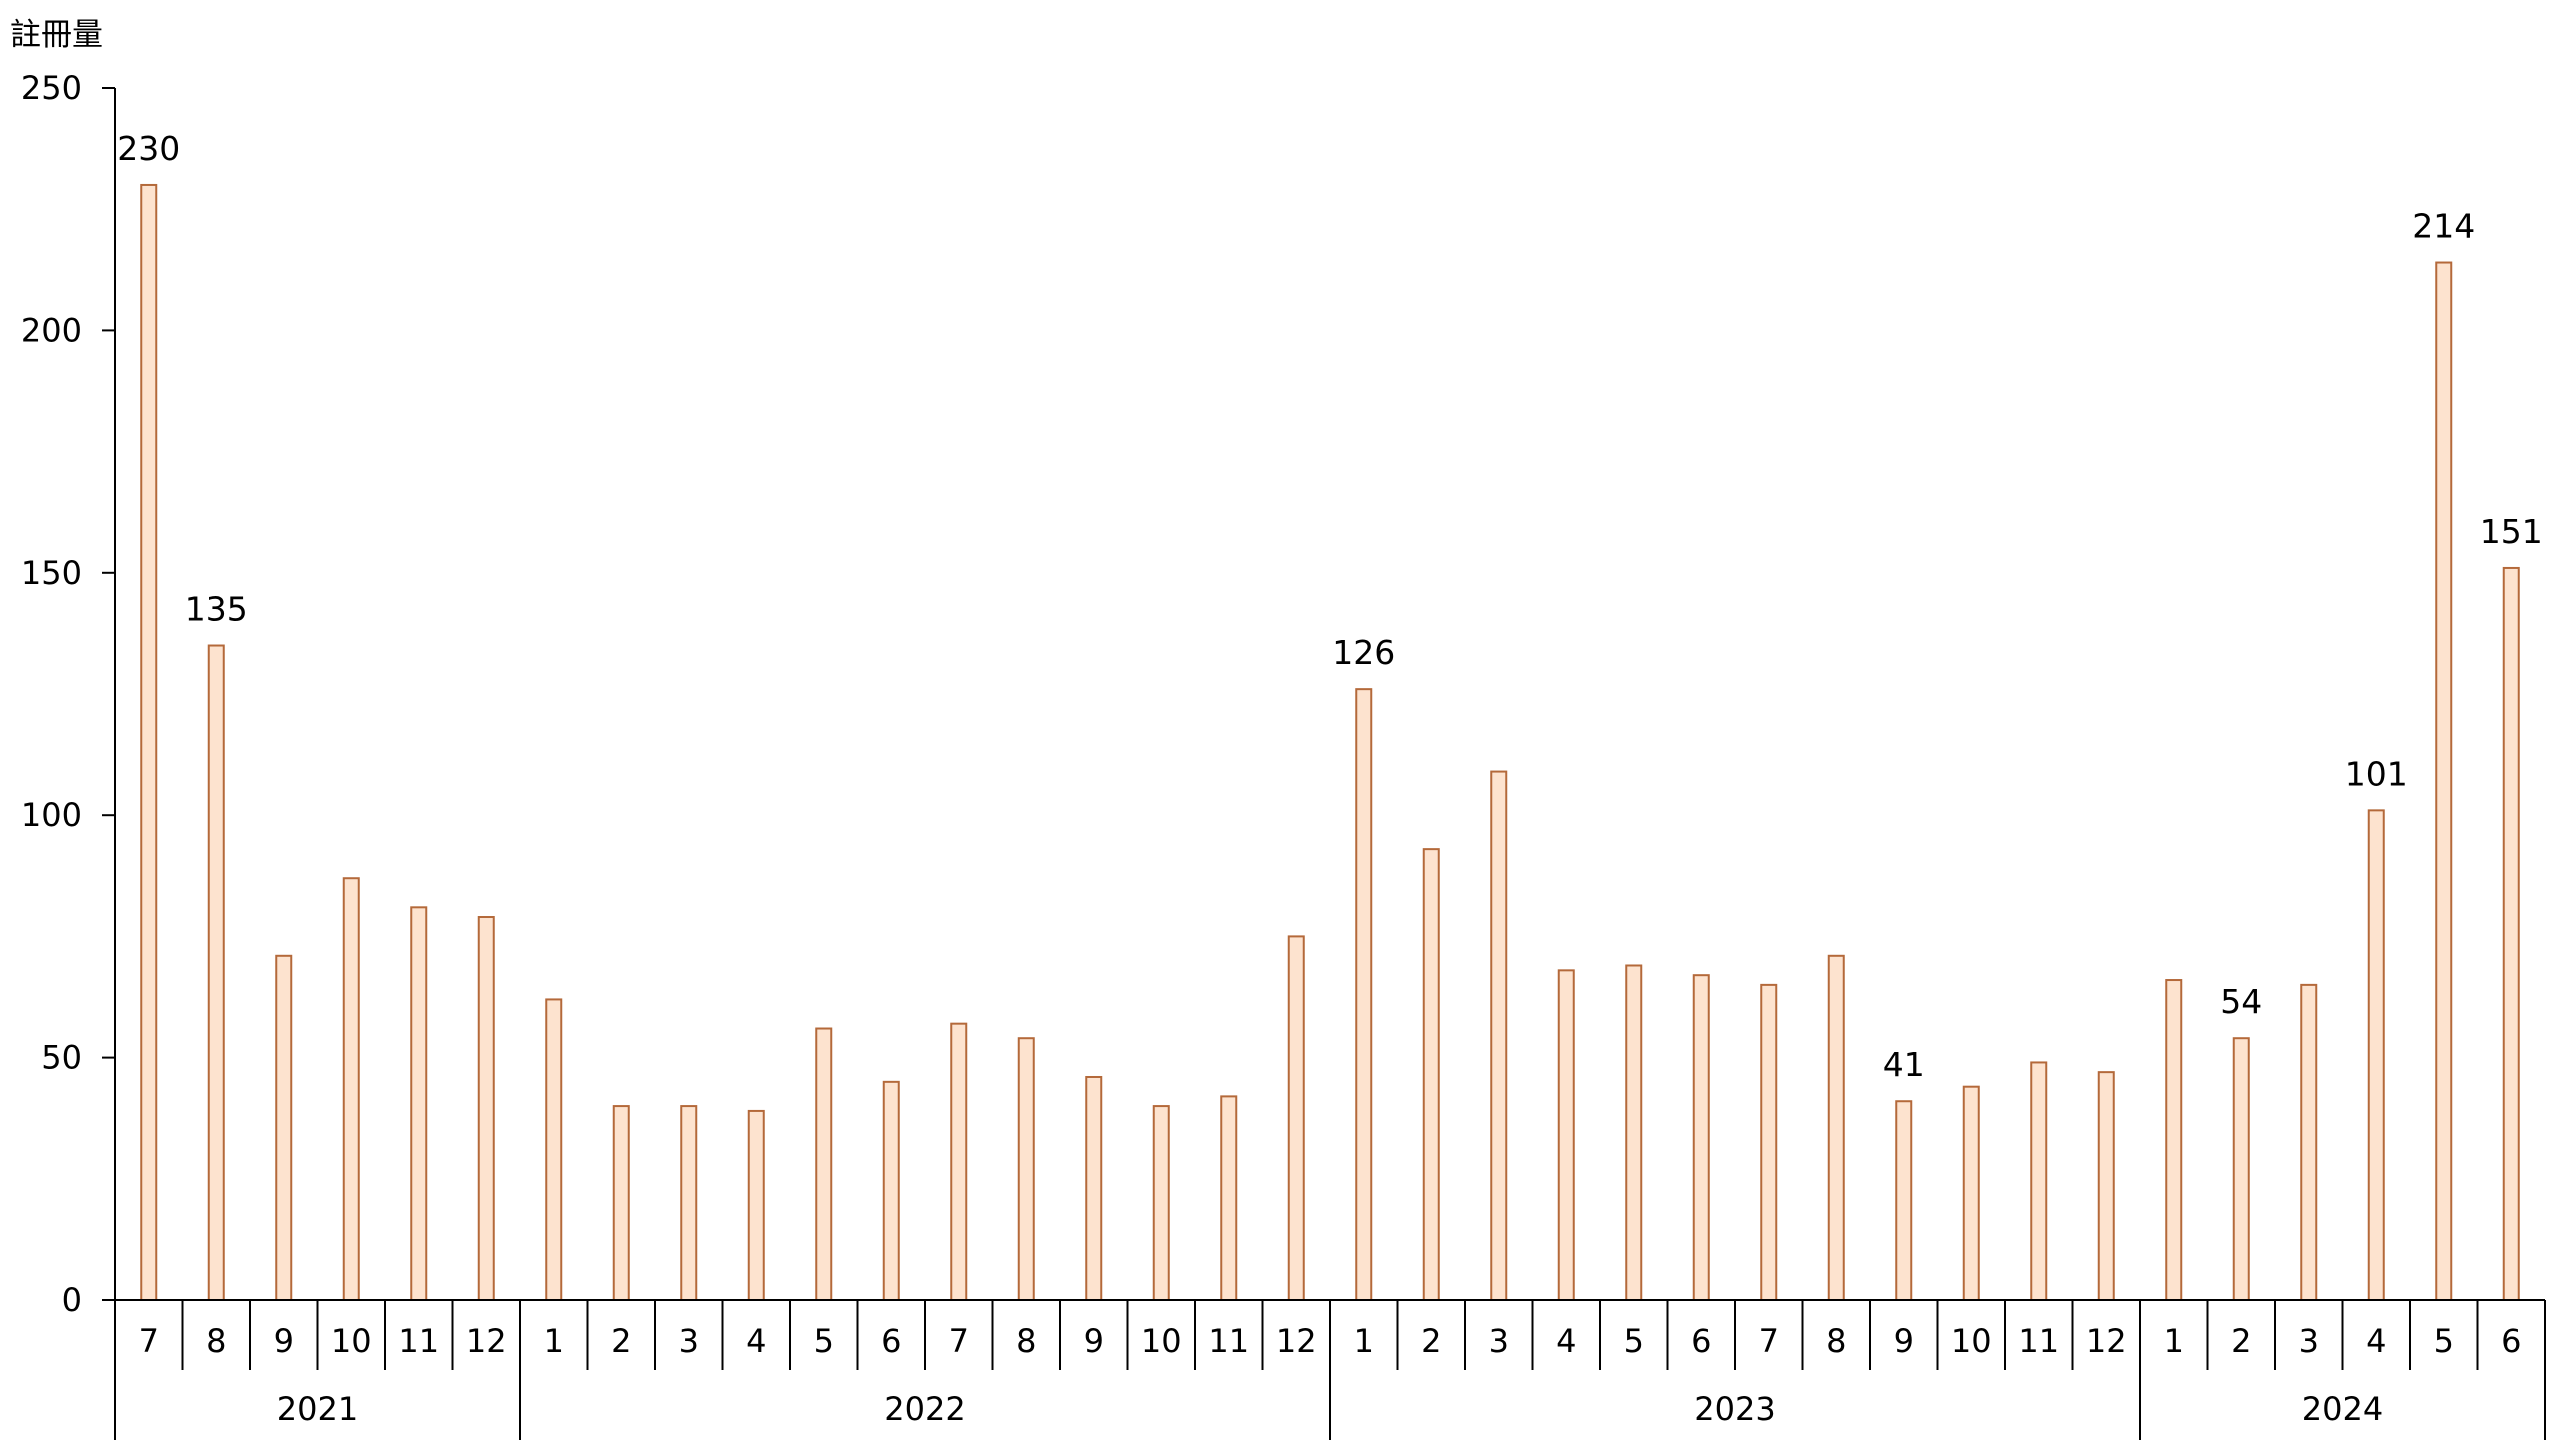  I want to click on data-label: 101, so click(2376, 773).